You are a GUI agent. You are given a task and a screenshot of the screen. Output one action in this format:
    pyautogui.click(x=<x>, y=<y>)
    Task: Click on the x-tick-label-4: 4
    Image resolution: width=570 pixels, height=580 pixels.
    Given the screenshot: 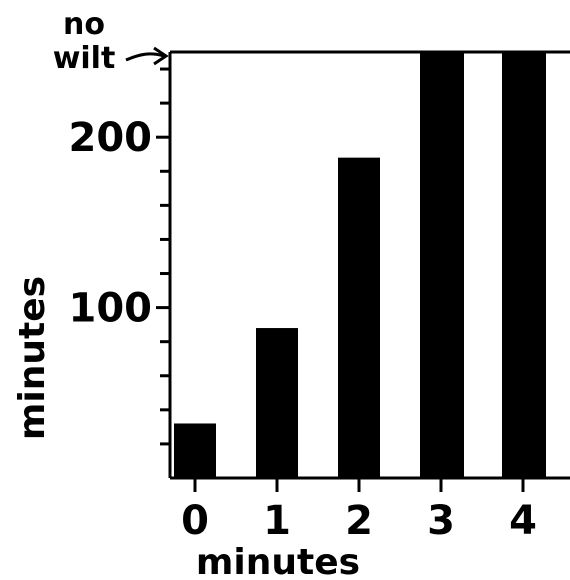 What is the action you would take?
    pyautogui.click(x=523, y=521)
    